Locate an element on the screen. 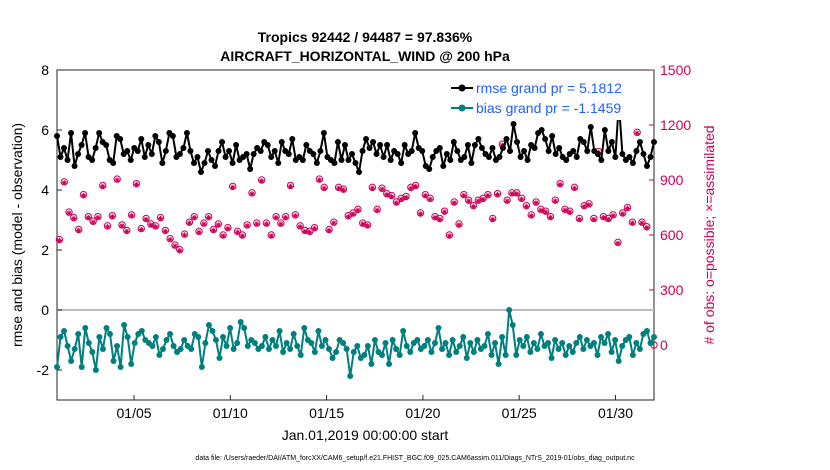 The width and height of the screenshot is (830, 470). right-tick-label: 1200 is located at coordinates (675, 125).